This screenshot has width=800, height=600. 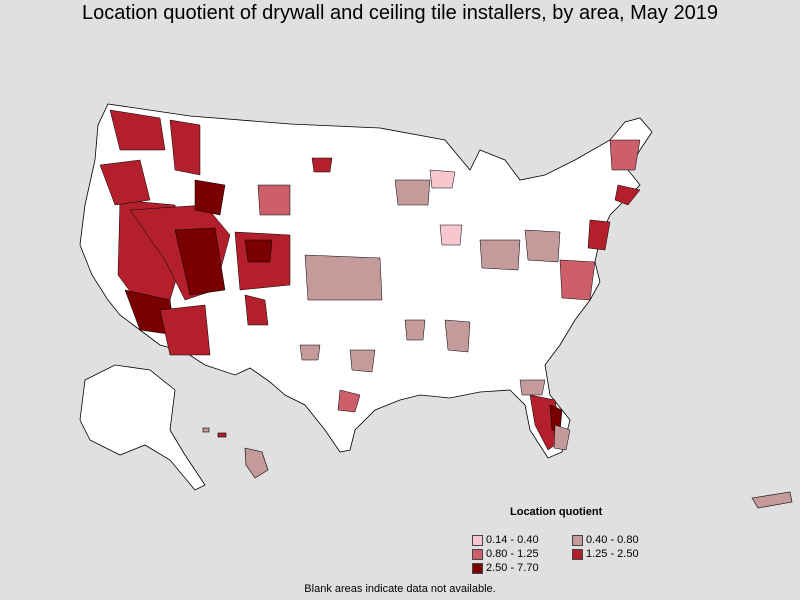 I want to click on legend-label: 0.40 - 0.80, so click(x=612, y=540).